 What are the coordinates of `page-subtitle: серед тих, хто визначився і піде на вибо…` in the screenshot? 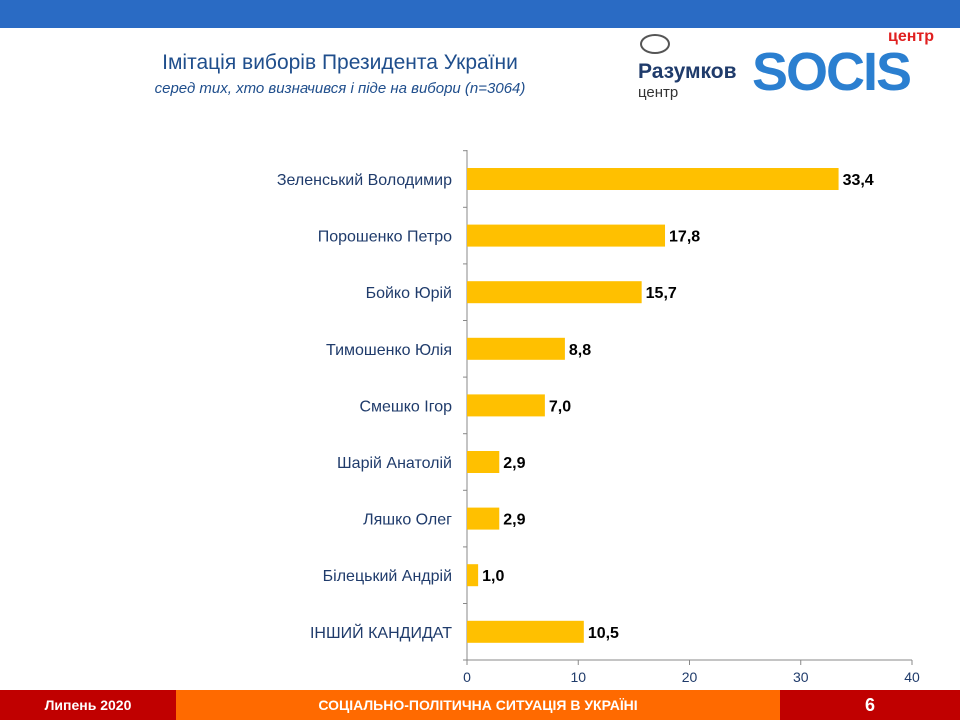 It's located at (340, 88).